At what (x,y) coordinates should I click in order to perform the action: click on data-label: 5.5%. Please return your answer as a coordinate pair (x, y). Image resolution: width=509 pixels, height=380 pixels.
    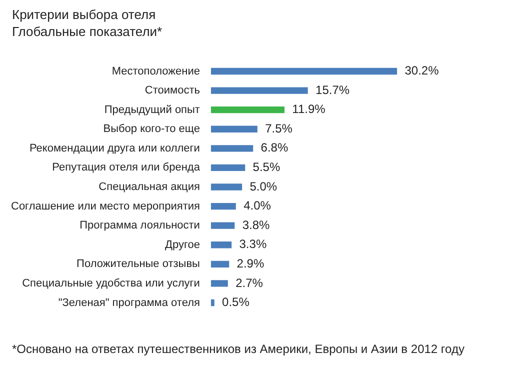
    Looking at the image, I should click on (266, 167).